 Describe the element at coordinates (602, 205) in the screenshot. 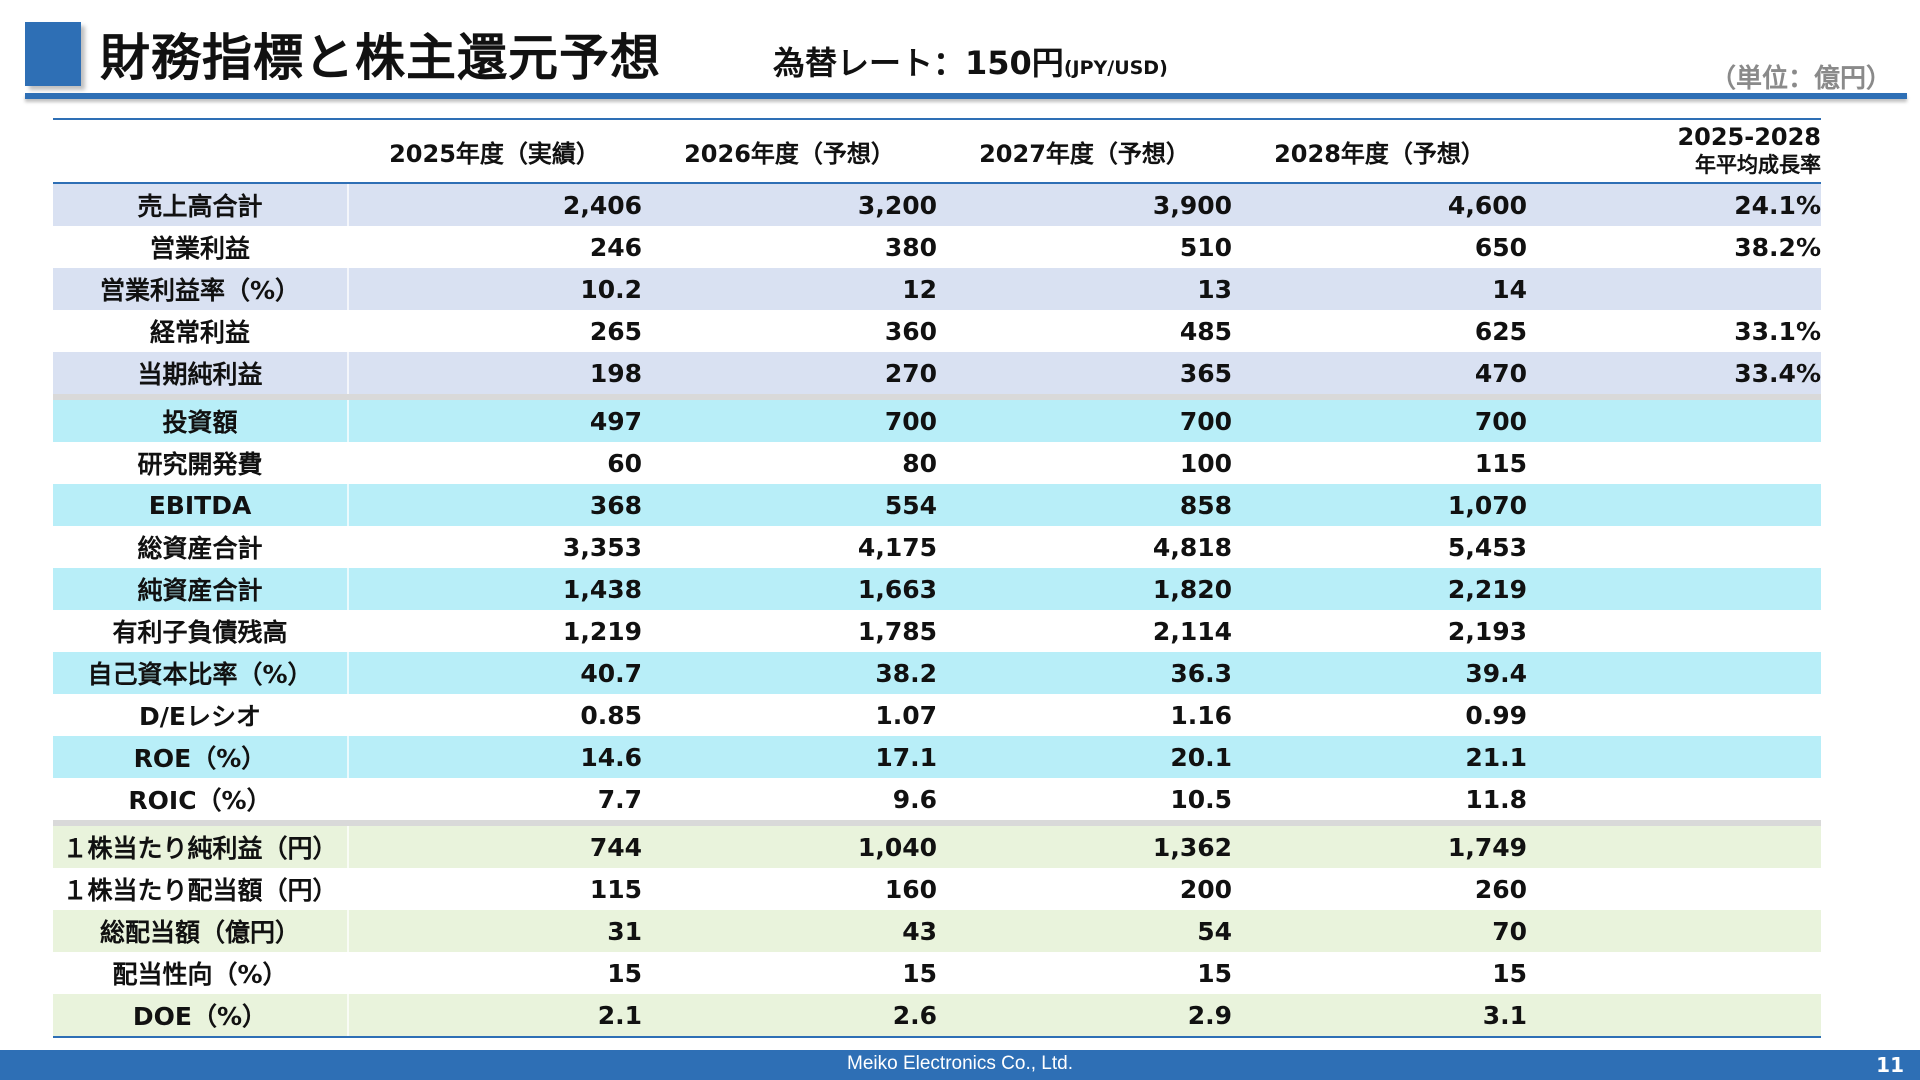

I see `value-cell: 2,406` at that location.